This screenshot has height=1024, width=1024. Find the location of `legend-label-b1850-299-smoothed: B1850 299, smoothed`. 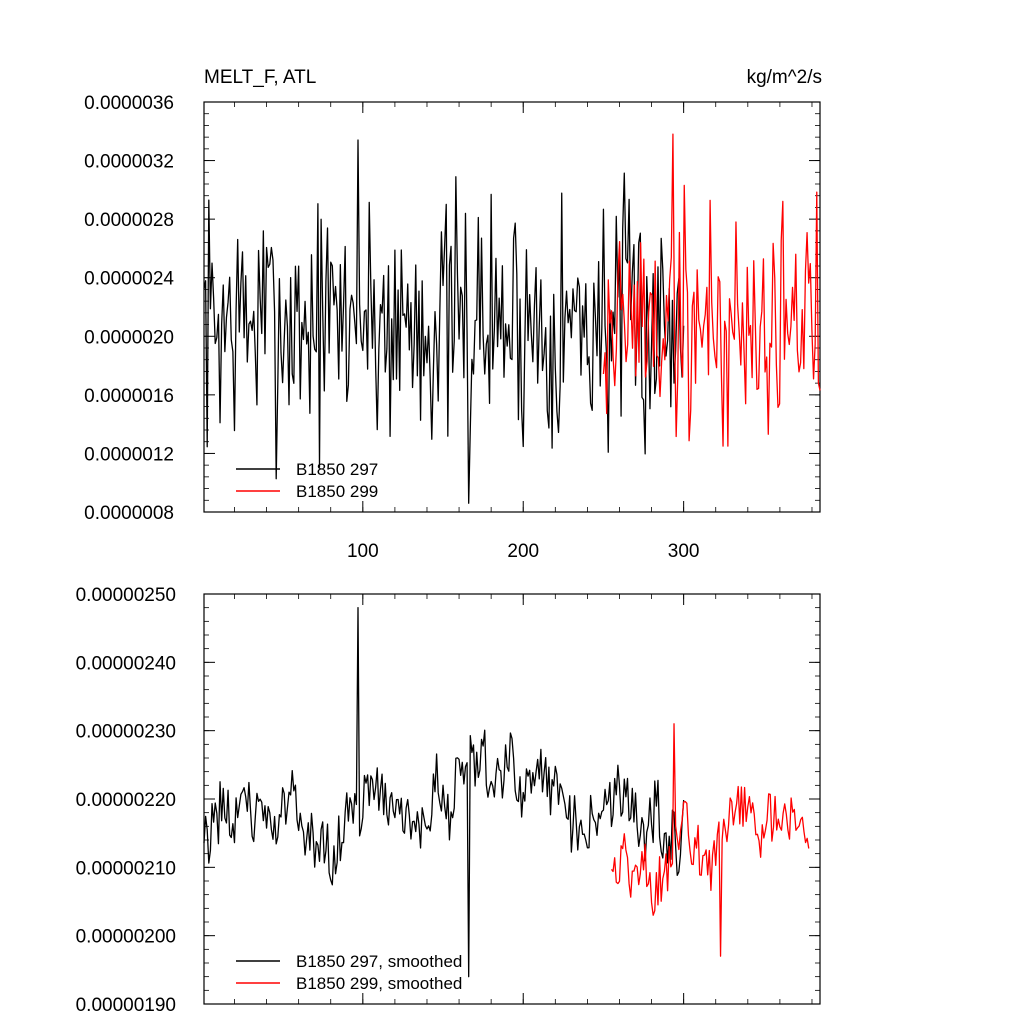

legend-label-b1850-299-smoothed: B1850 299, smoothed is located at coordinates (379, 983).